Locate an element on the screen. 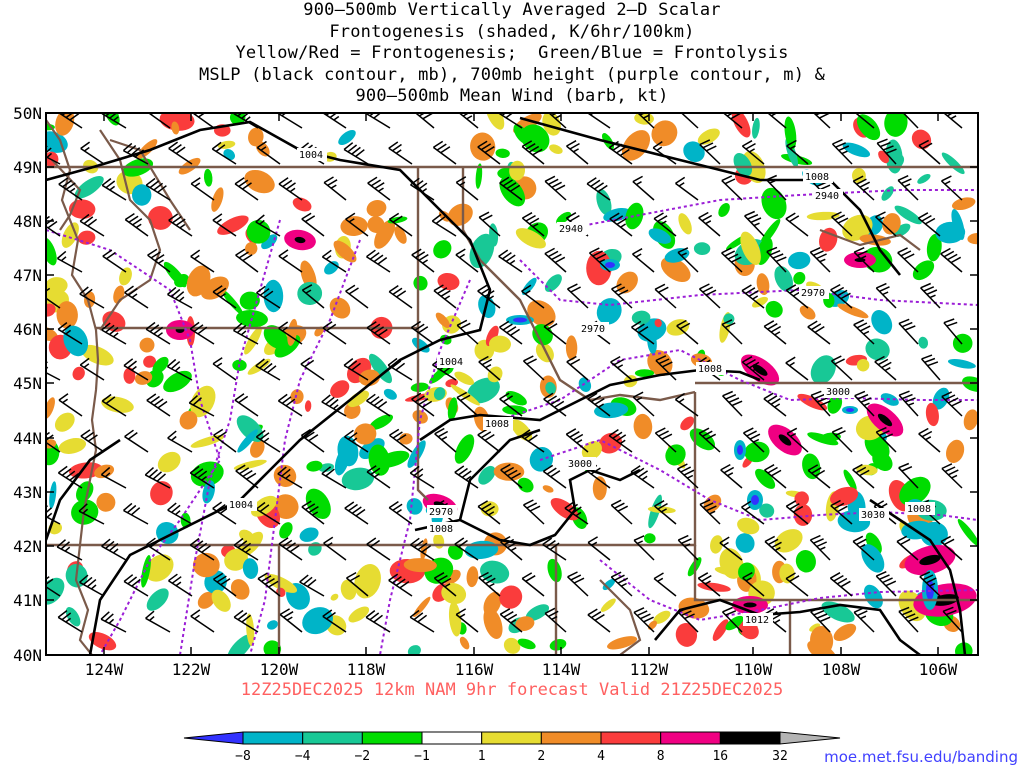 Image resolution: width=1024 pixels, height=772 pixels. height-label: 2970 is located at coordinates (594, 328).